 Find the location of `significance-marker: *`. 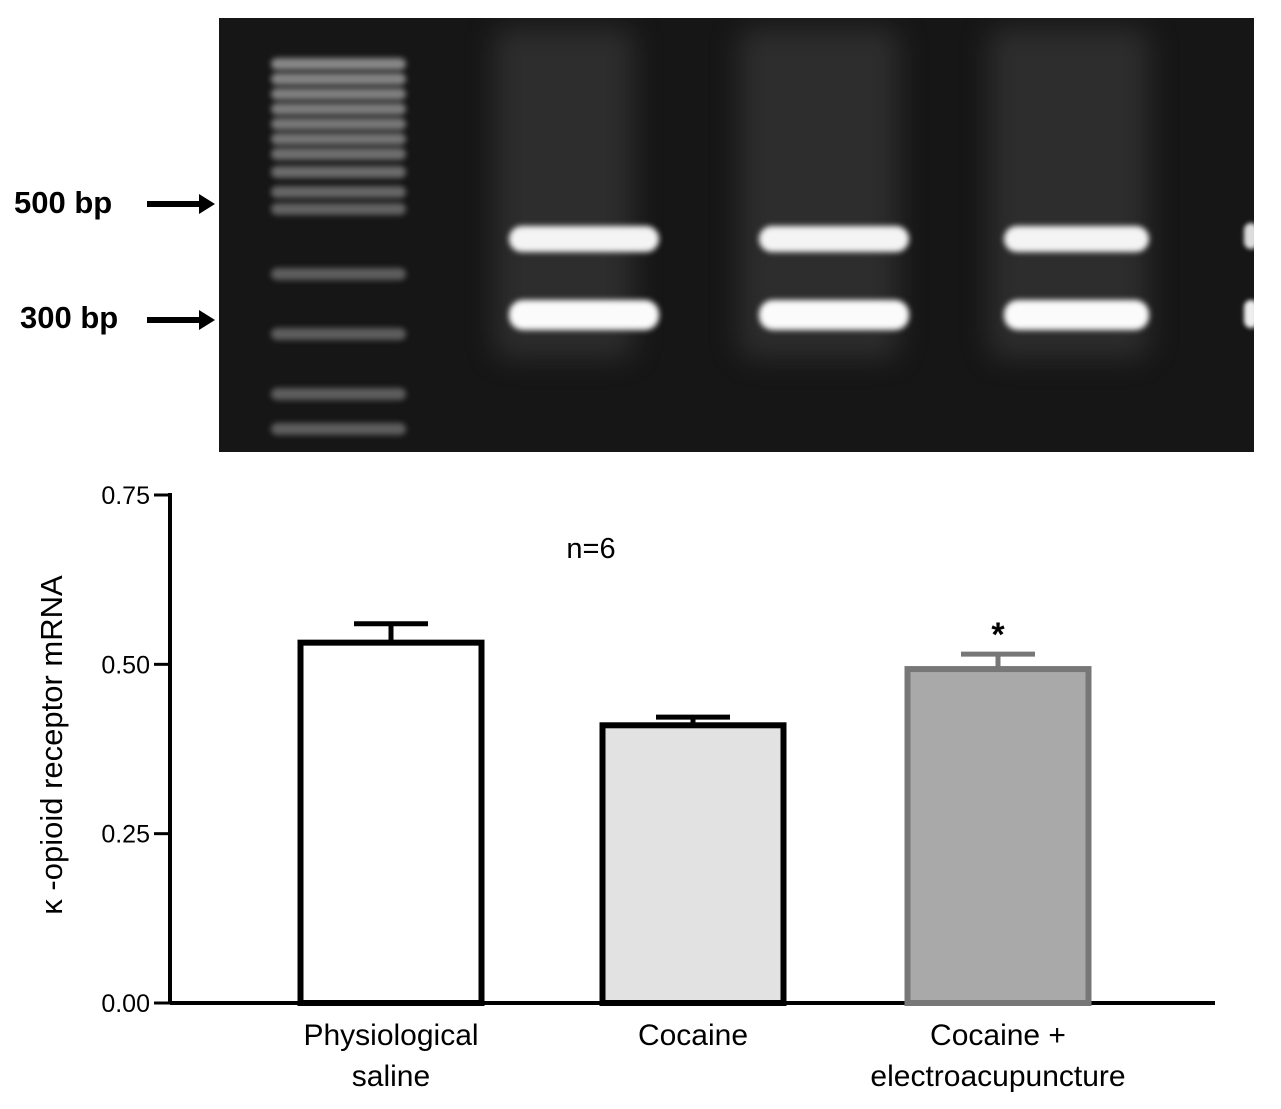

significance-marker: * is located at coordinates (998, 635).